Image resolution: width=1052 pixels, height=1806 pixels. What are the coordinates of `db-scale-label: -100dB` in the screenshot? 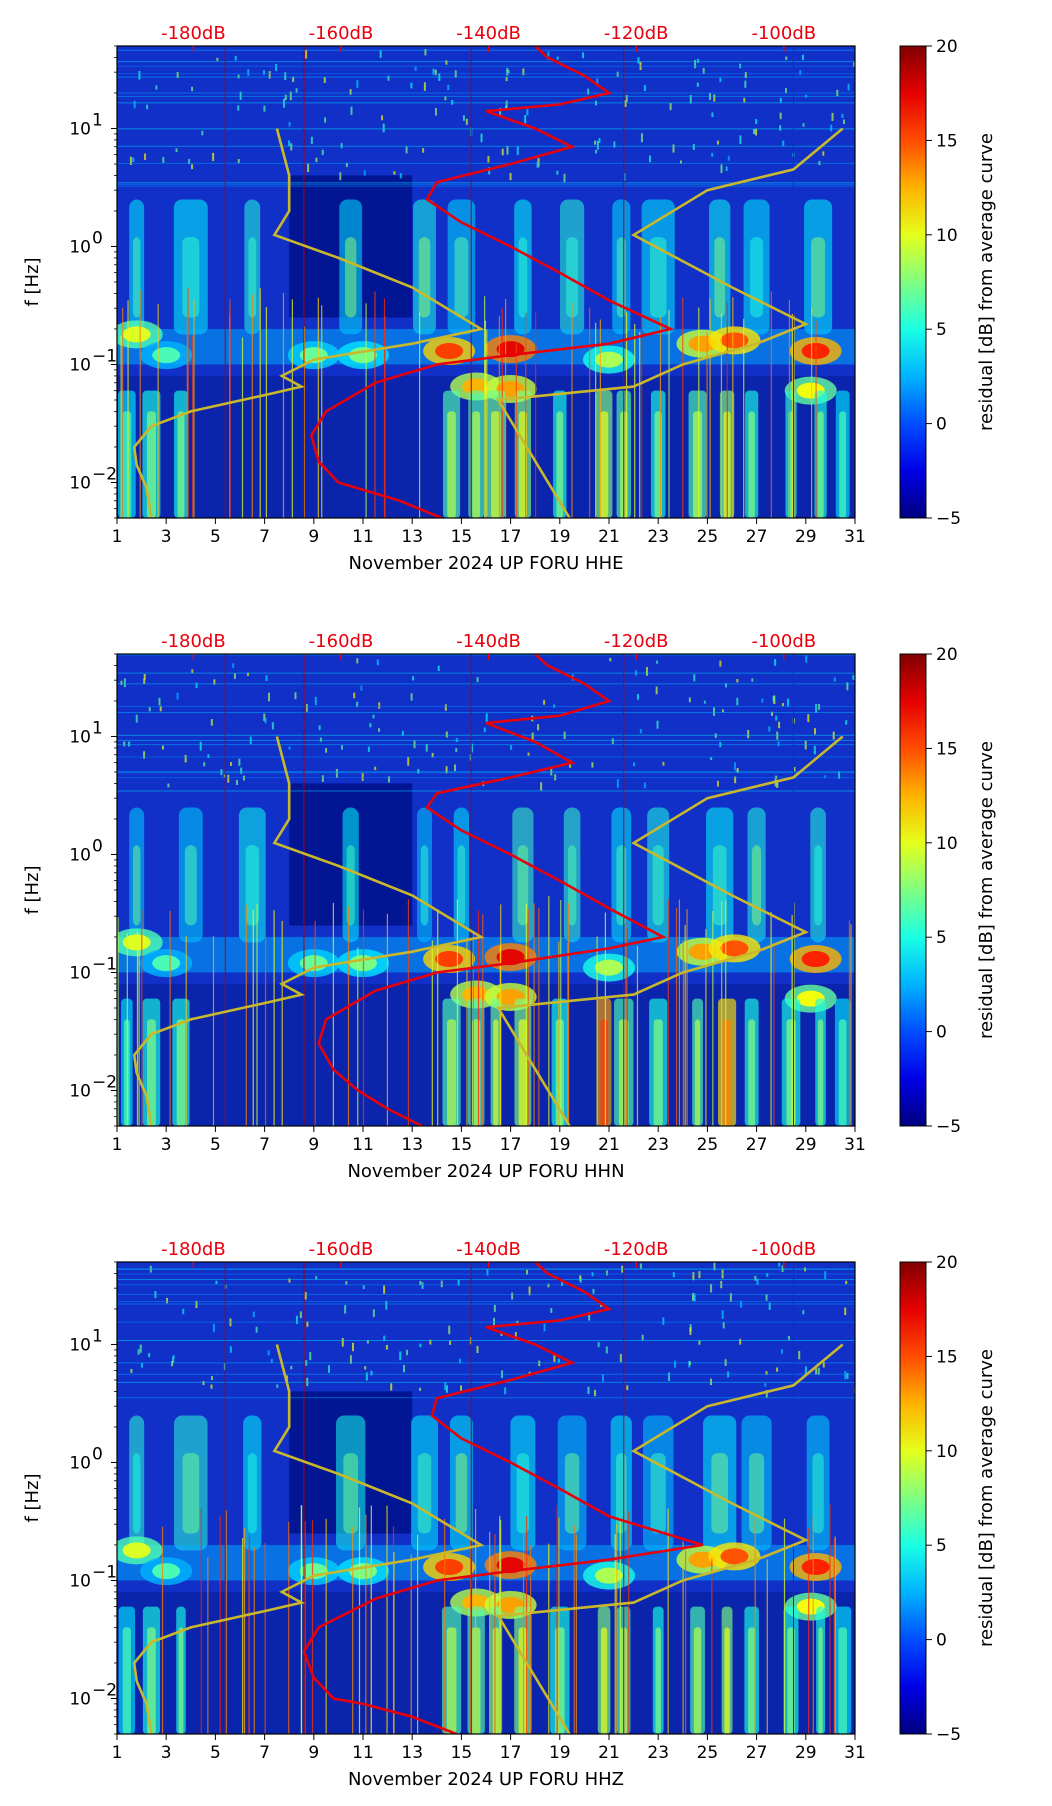 It's located at (783, 1249).